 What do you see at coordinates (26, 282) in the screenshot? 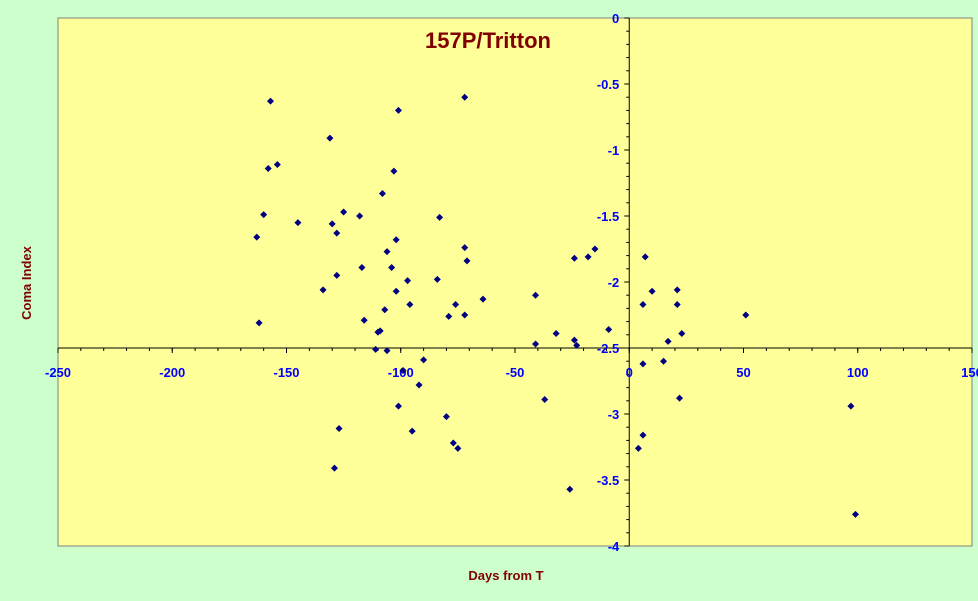
I see `y-axis-title: Coma Index` at bounding box center [26, 282].